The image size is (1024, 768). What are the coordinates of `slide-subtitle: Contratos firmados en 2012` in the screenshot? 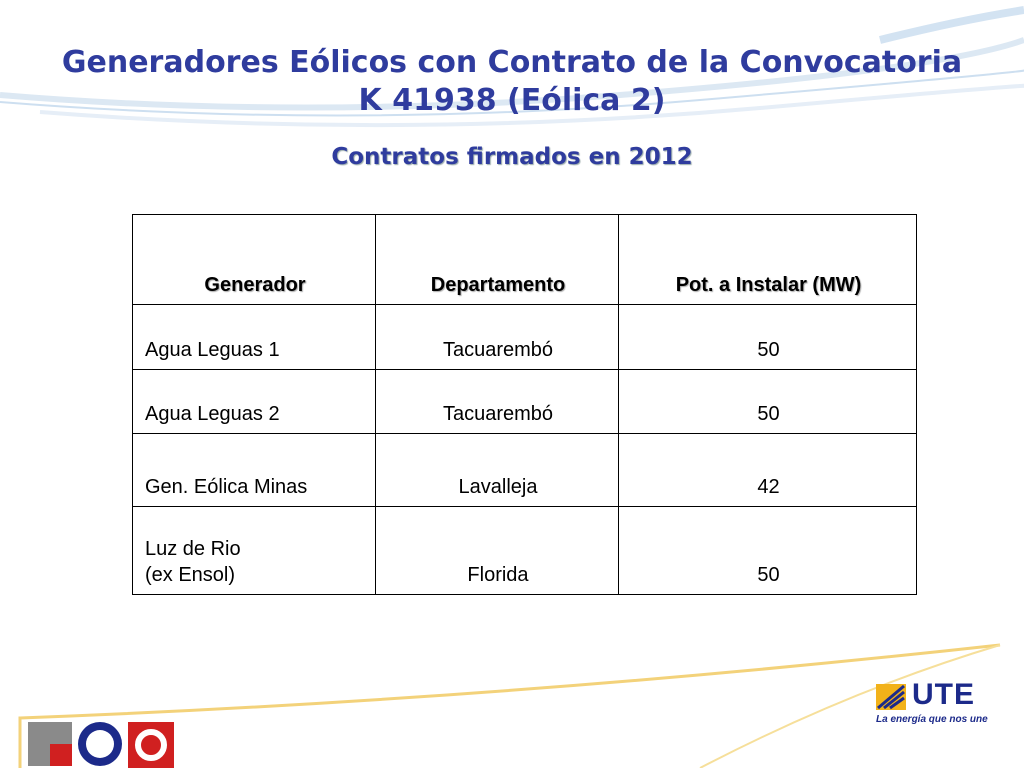 It's located at (512, 157).